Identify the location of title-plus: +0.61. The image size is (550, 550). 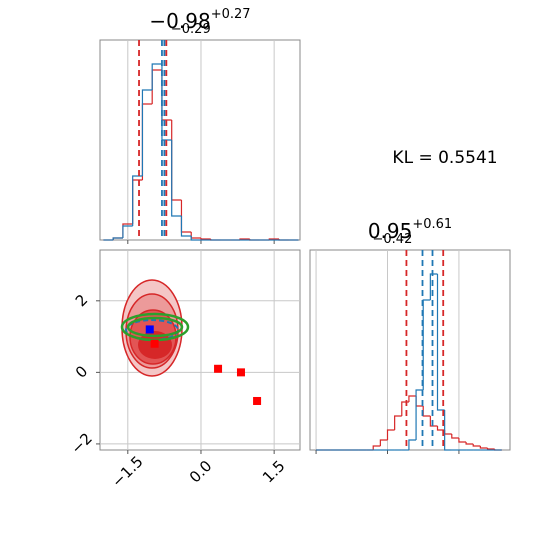
(432, 224).